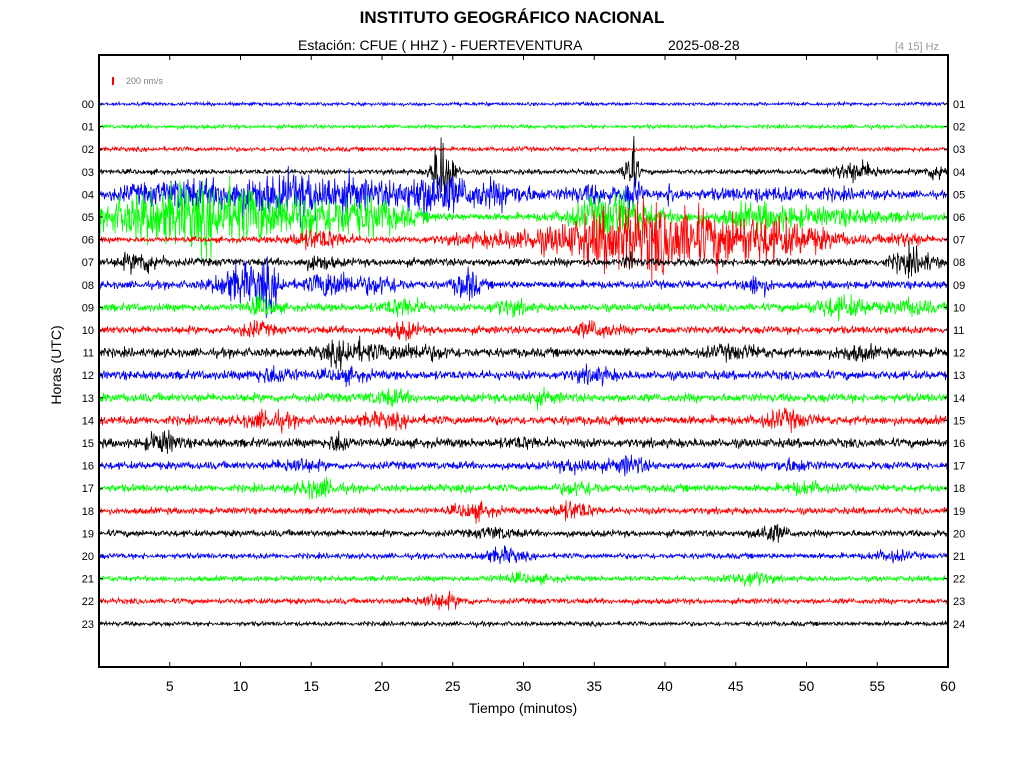 Image resolution: width=1024 pixels, height=768 pixels. I want to click on scale-bar, so click(113, 81).